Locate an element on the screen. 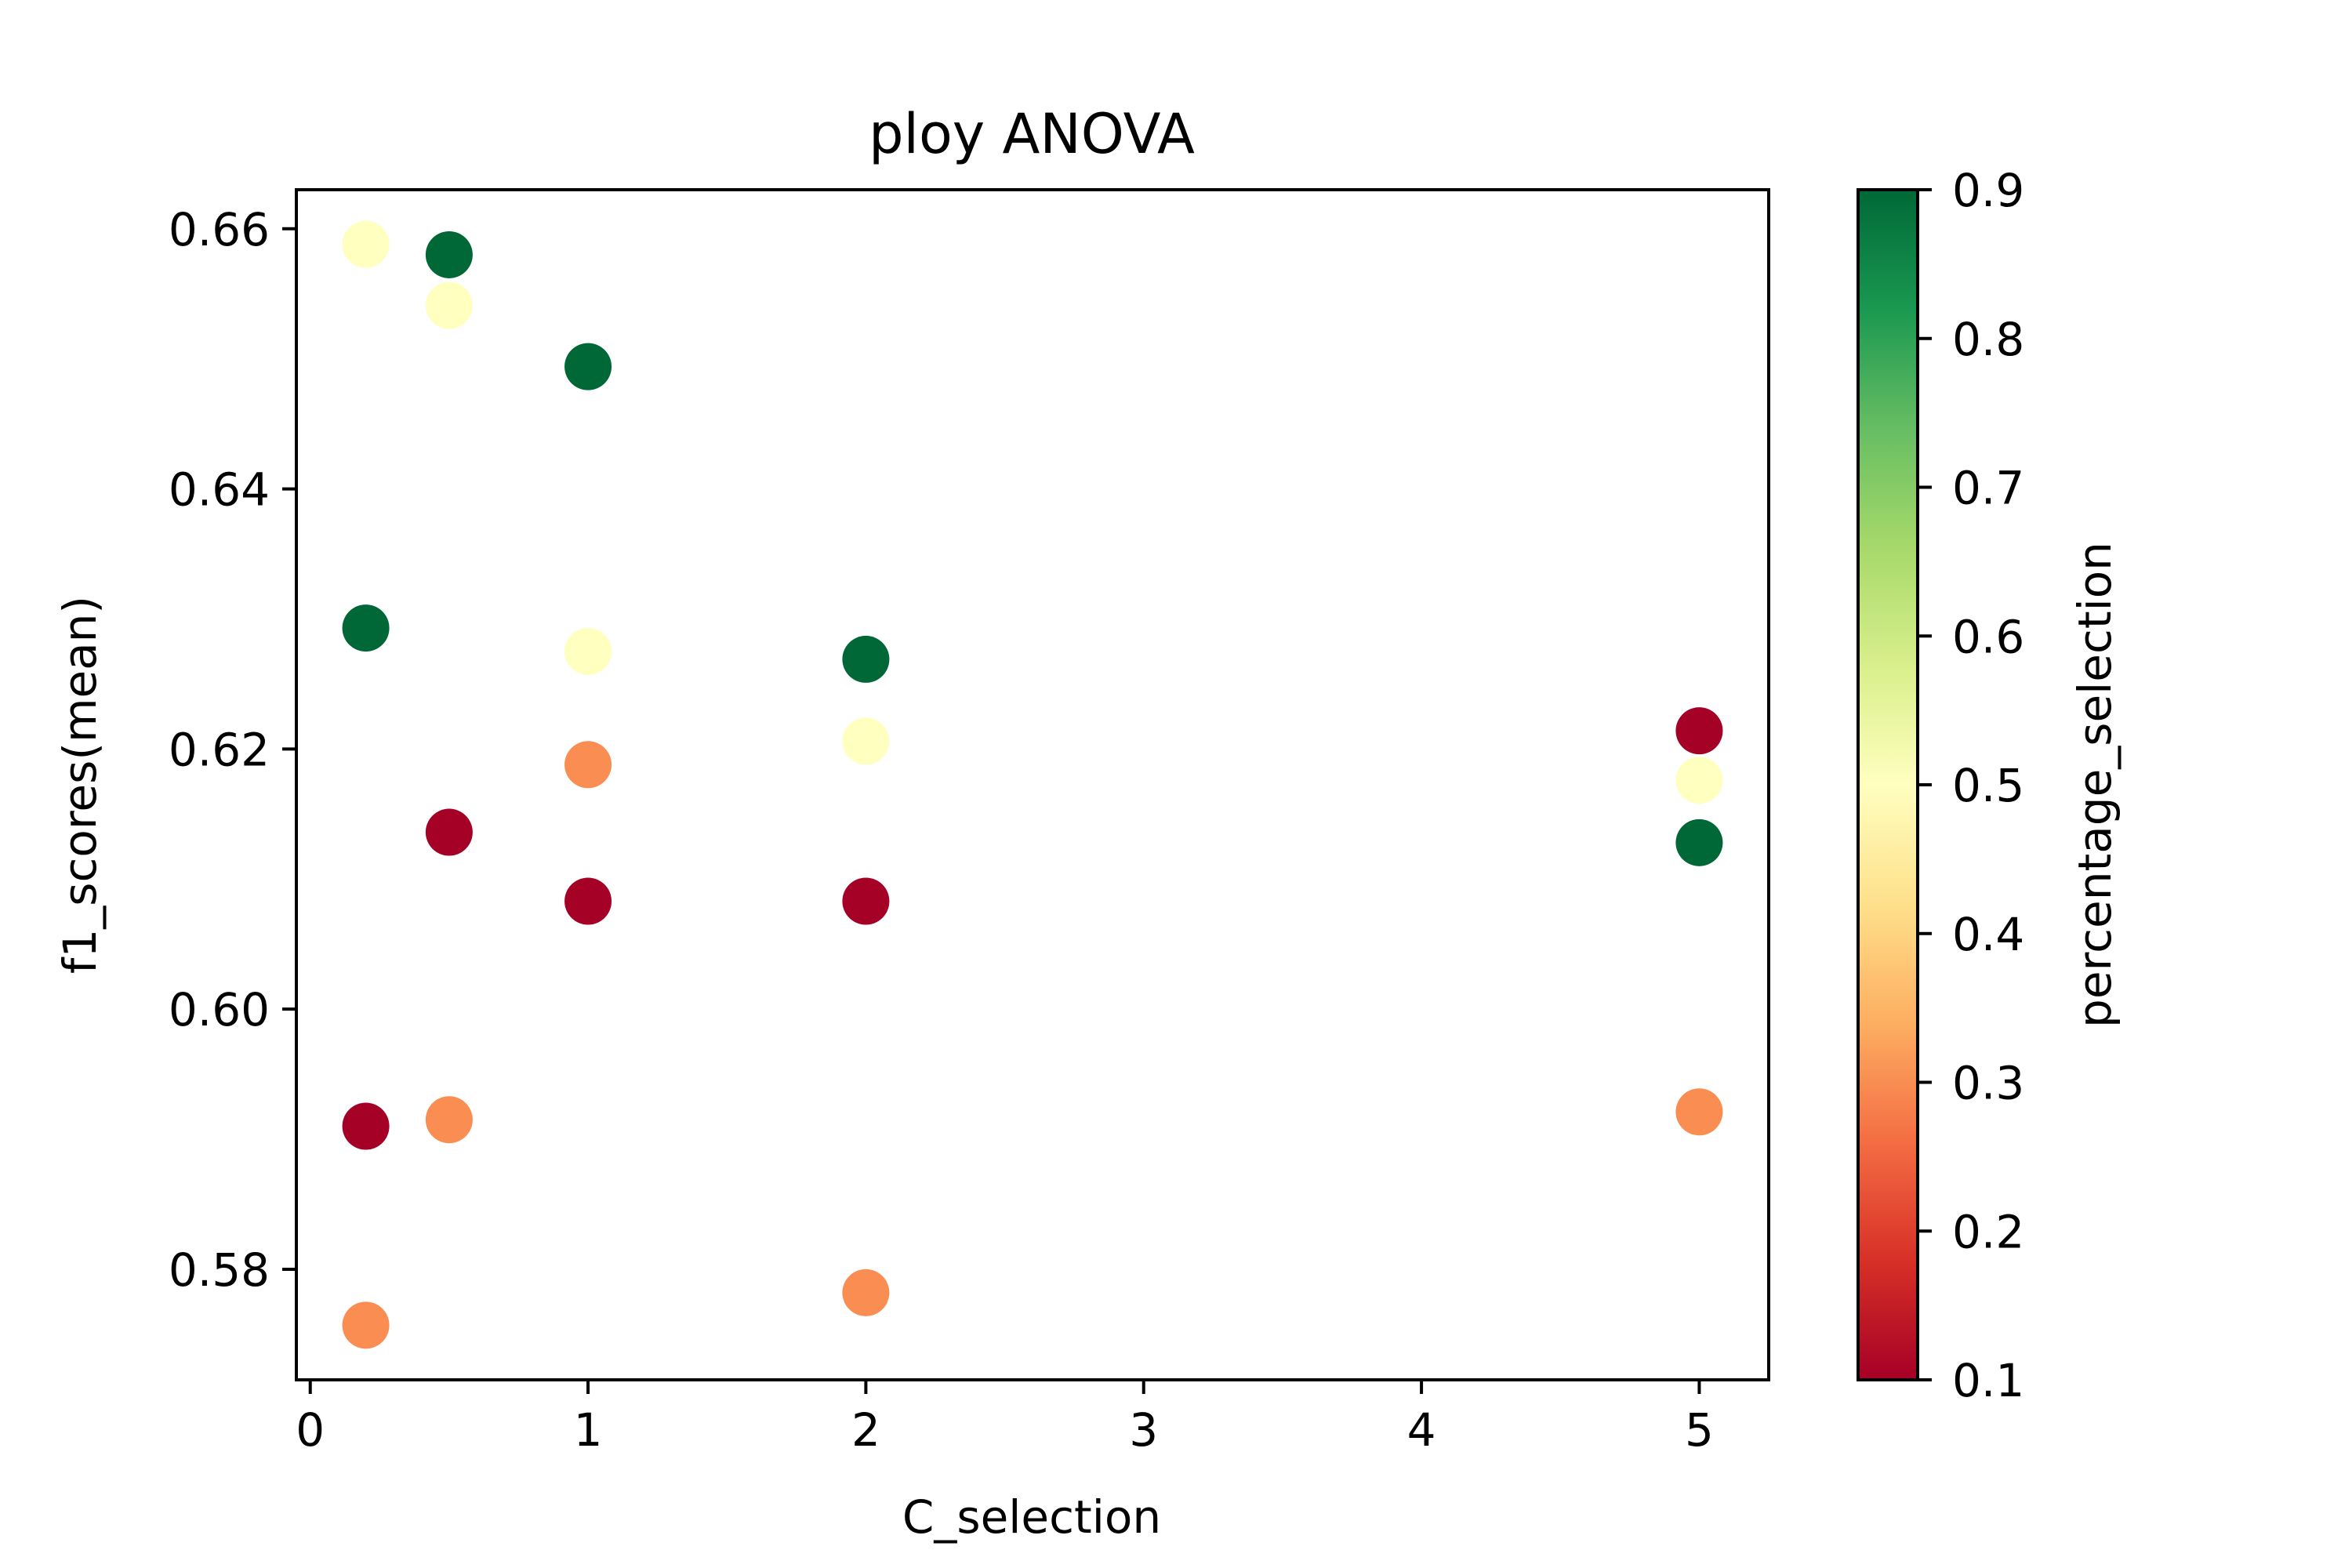 Image resolution: width=2352 pixels, height=1568 pixels. x-tick-label: 3 is located at coordinates (1143, 1430).